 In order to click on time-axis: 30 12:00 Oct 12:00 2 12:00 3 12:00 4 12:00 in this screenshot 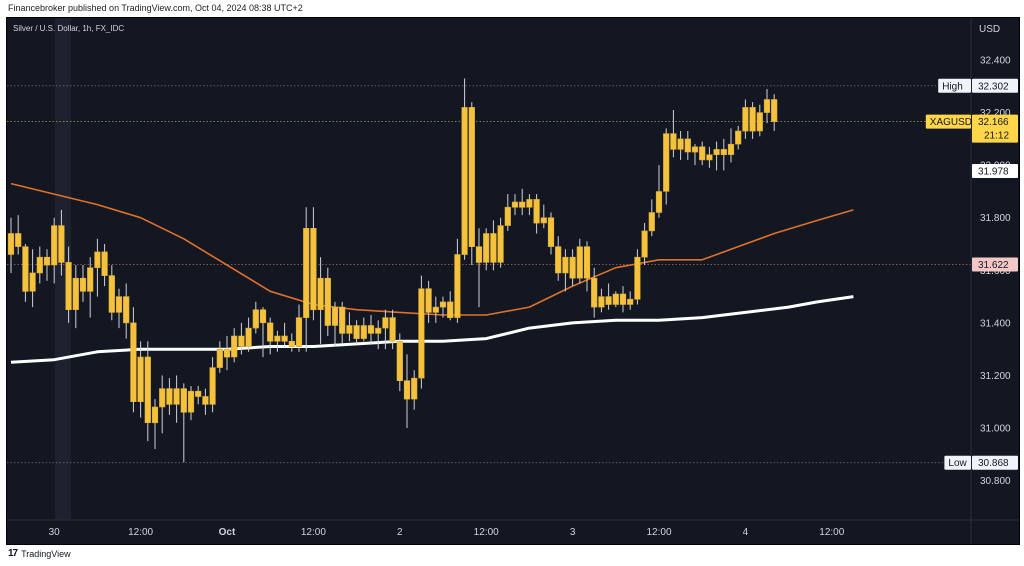, I will do `click(447, 532)`.